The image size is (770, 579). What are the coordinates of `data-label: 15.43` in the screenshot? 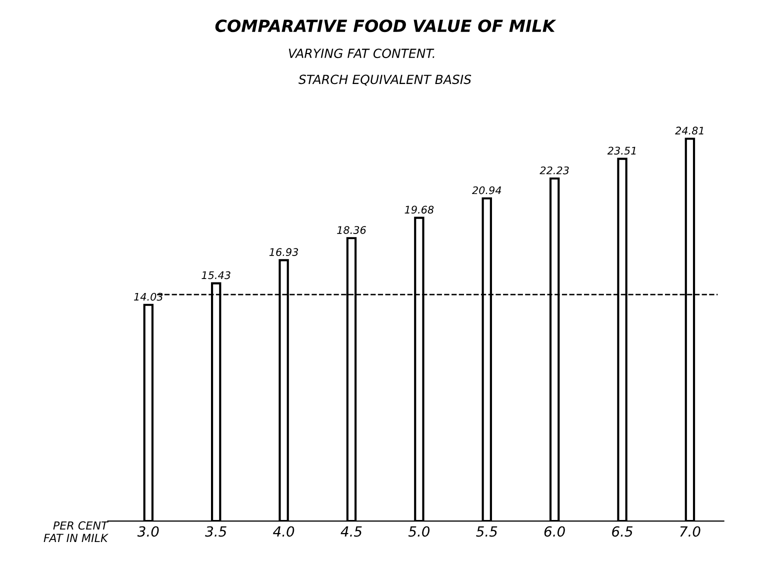 It's located at (216, 275).